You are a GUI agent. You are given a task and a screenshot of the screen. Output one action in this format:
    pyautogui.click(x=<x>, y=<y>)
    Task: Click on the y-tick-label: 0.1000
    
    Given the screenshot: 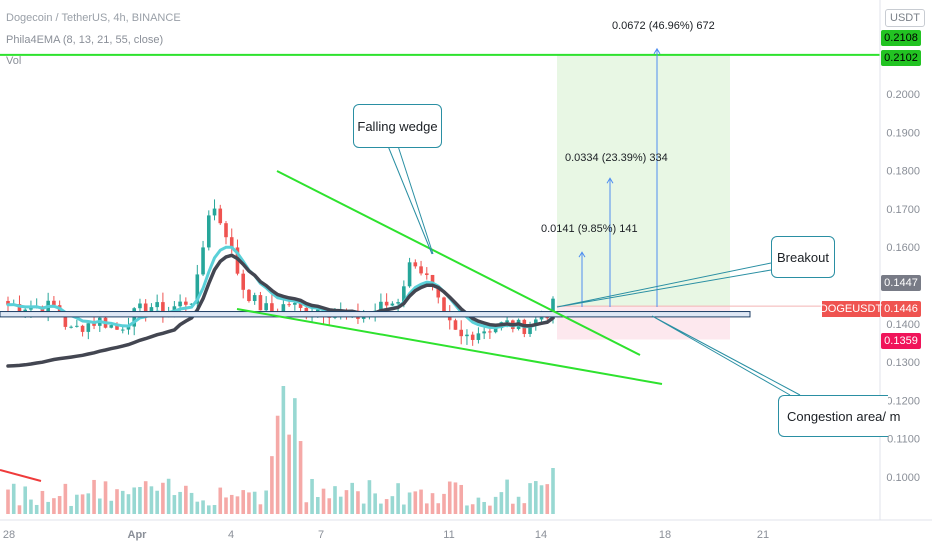 What is the action you would take?
    pyautogui.click(x=903, y=478)
    